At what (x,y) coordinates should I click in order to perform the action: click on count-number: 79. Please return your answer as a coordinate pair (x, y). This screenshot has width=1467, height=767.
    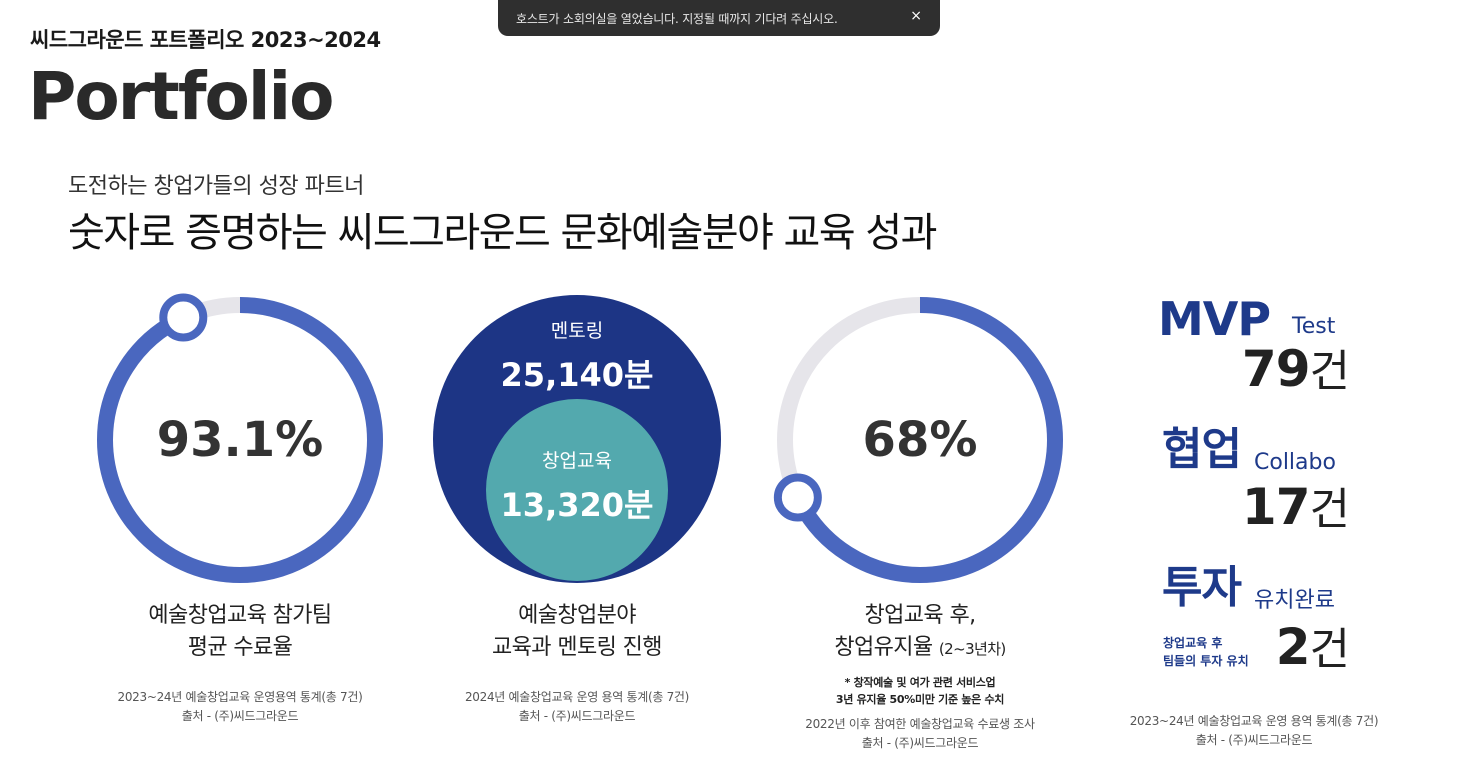
    Looking at the image, I should click on (1276, 369).